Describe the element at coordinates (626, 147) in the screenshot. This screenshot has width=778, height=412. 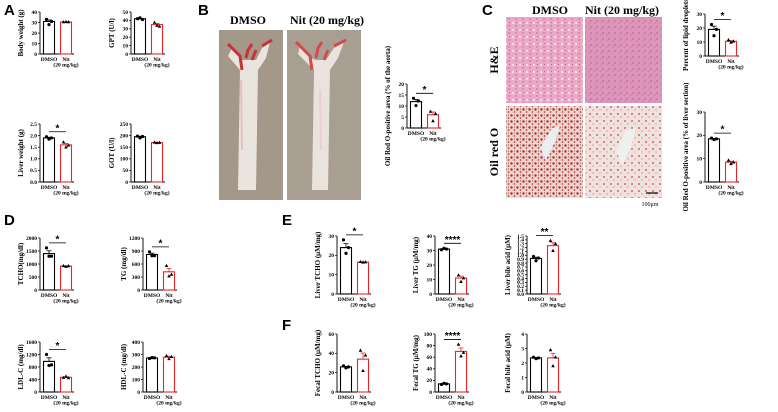
I see `vessel-nit` at that location.